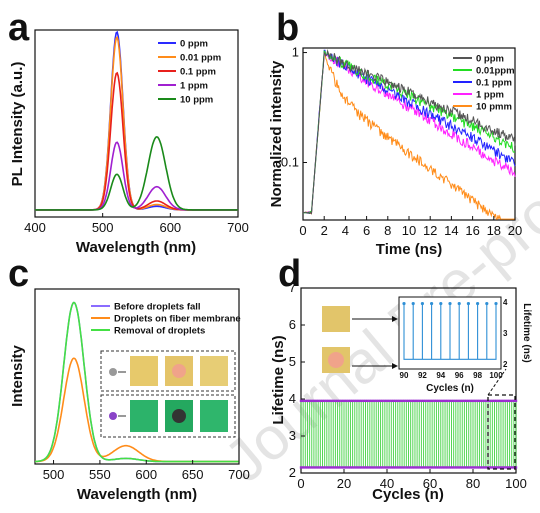  I want to click on plot-frame-c, so click(137, 376).